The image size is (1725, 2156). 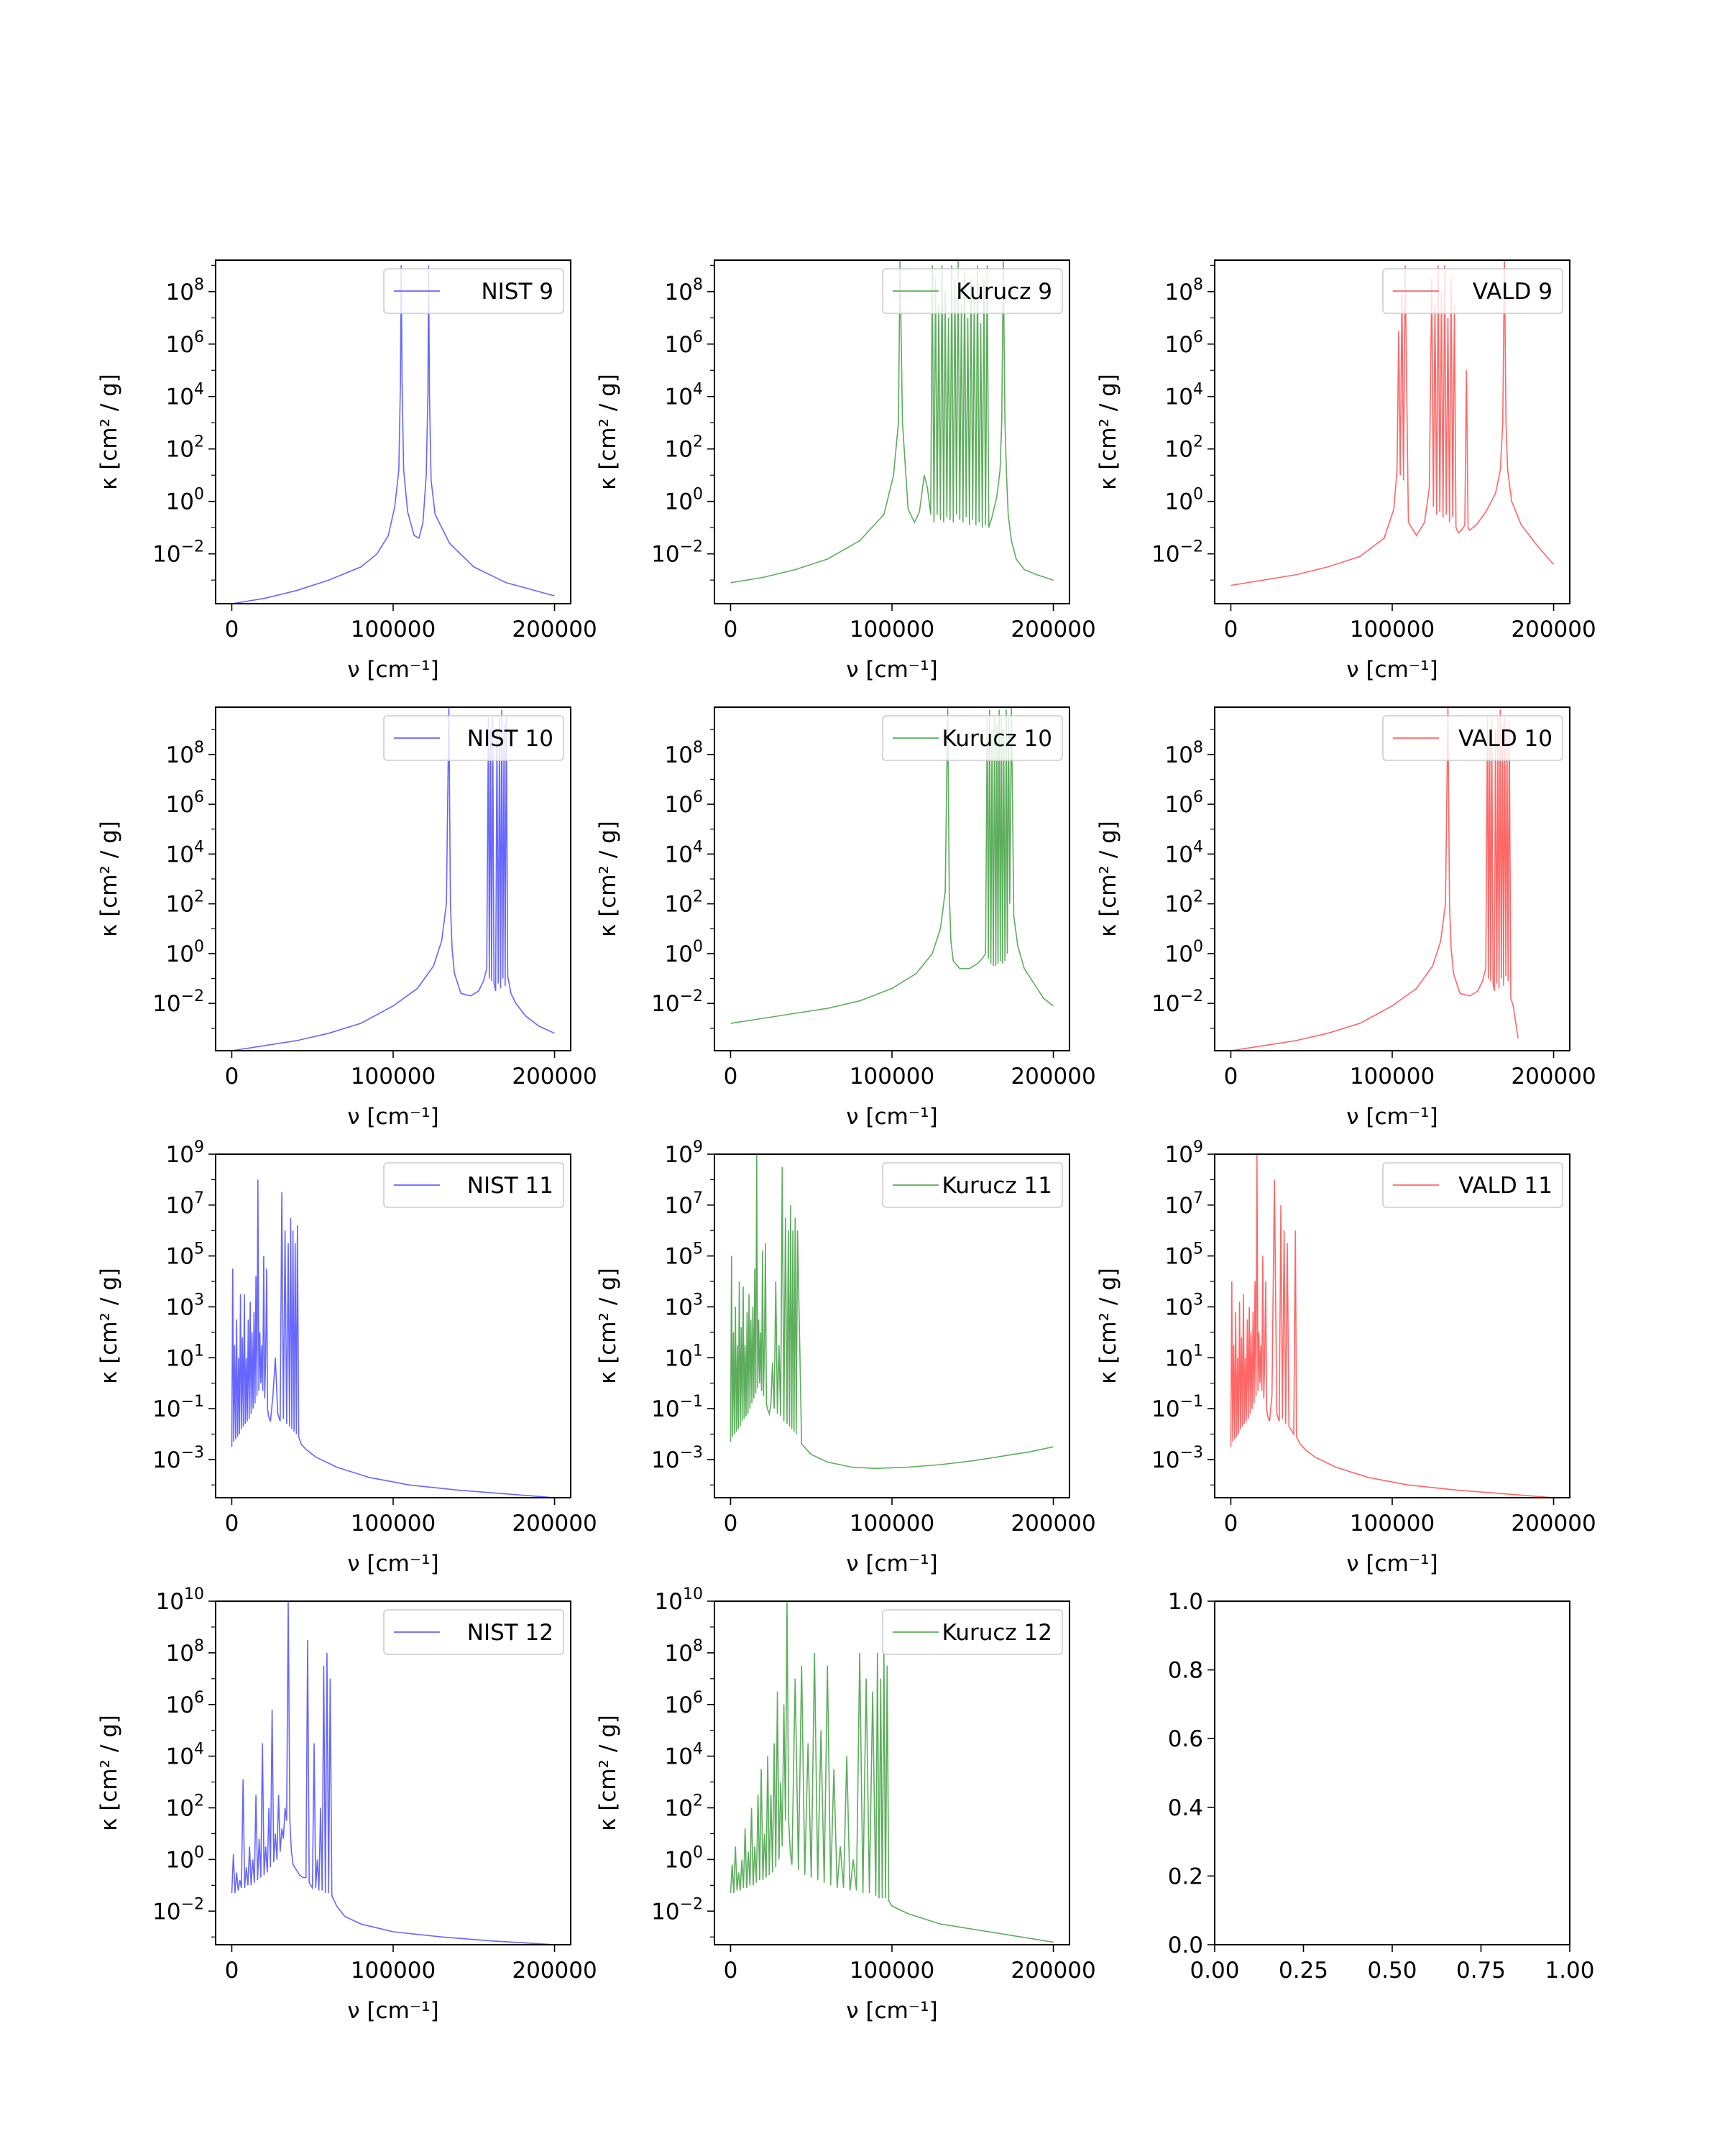 I want to click on legend: Kurucz 11, so click(x=972, y=1185).